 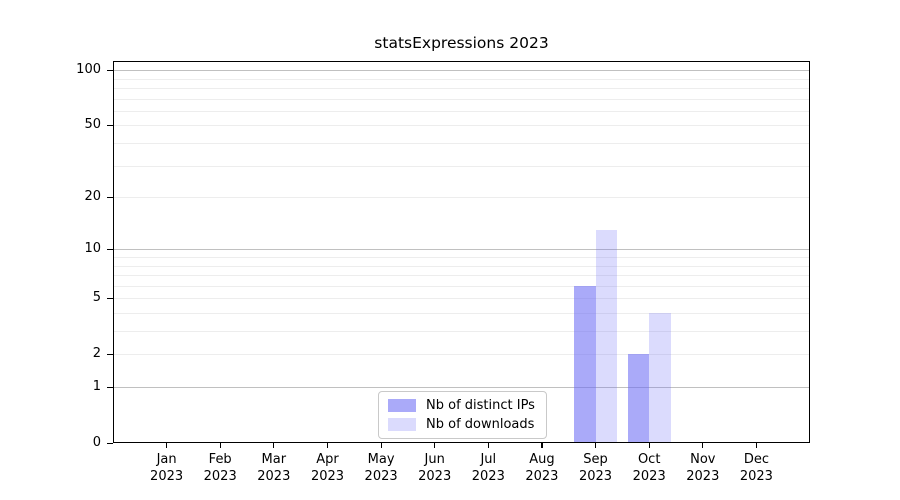 What do you see at coordinates (96, 298) in the screenshot?
I see `y-tick-label-5: 5` at bounding box center [96, 298].